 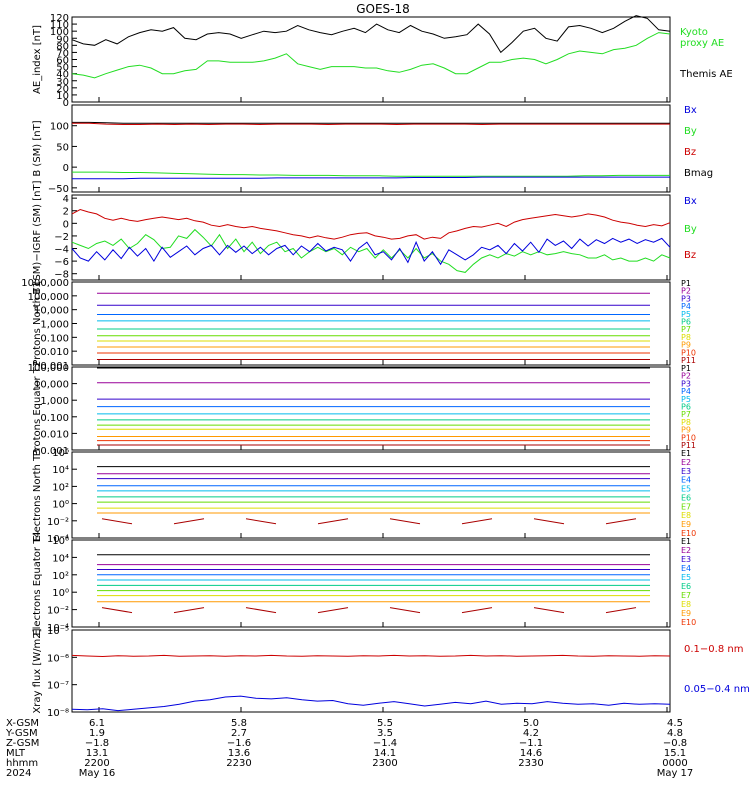 What do you see at coordinates (59, 32) in the screenshot?
I see `panel-1-ytick-label: 100` at bounding box center [59, 32].